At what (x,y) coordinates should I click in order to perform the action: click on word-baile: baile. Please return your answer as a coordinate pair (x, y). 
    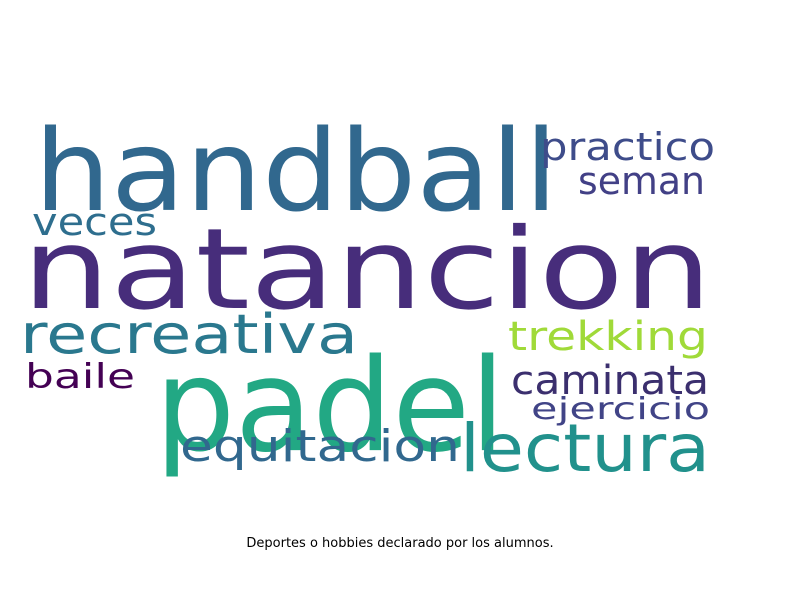
    Looking at the image, I should click on (80, 377).